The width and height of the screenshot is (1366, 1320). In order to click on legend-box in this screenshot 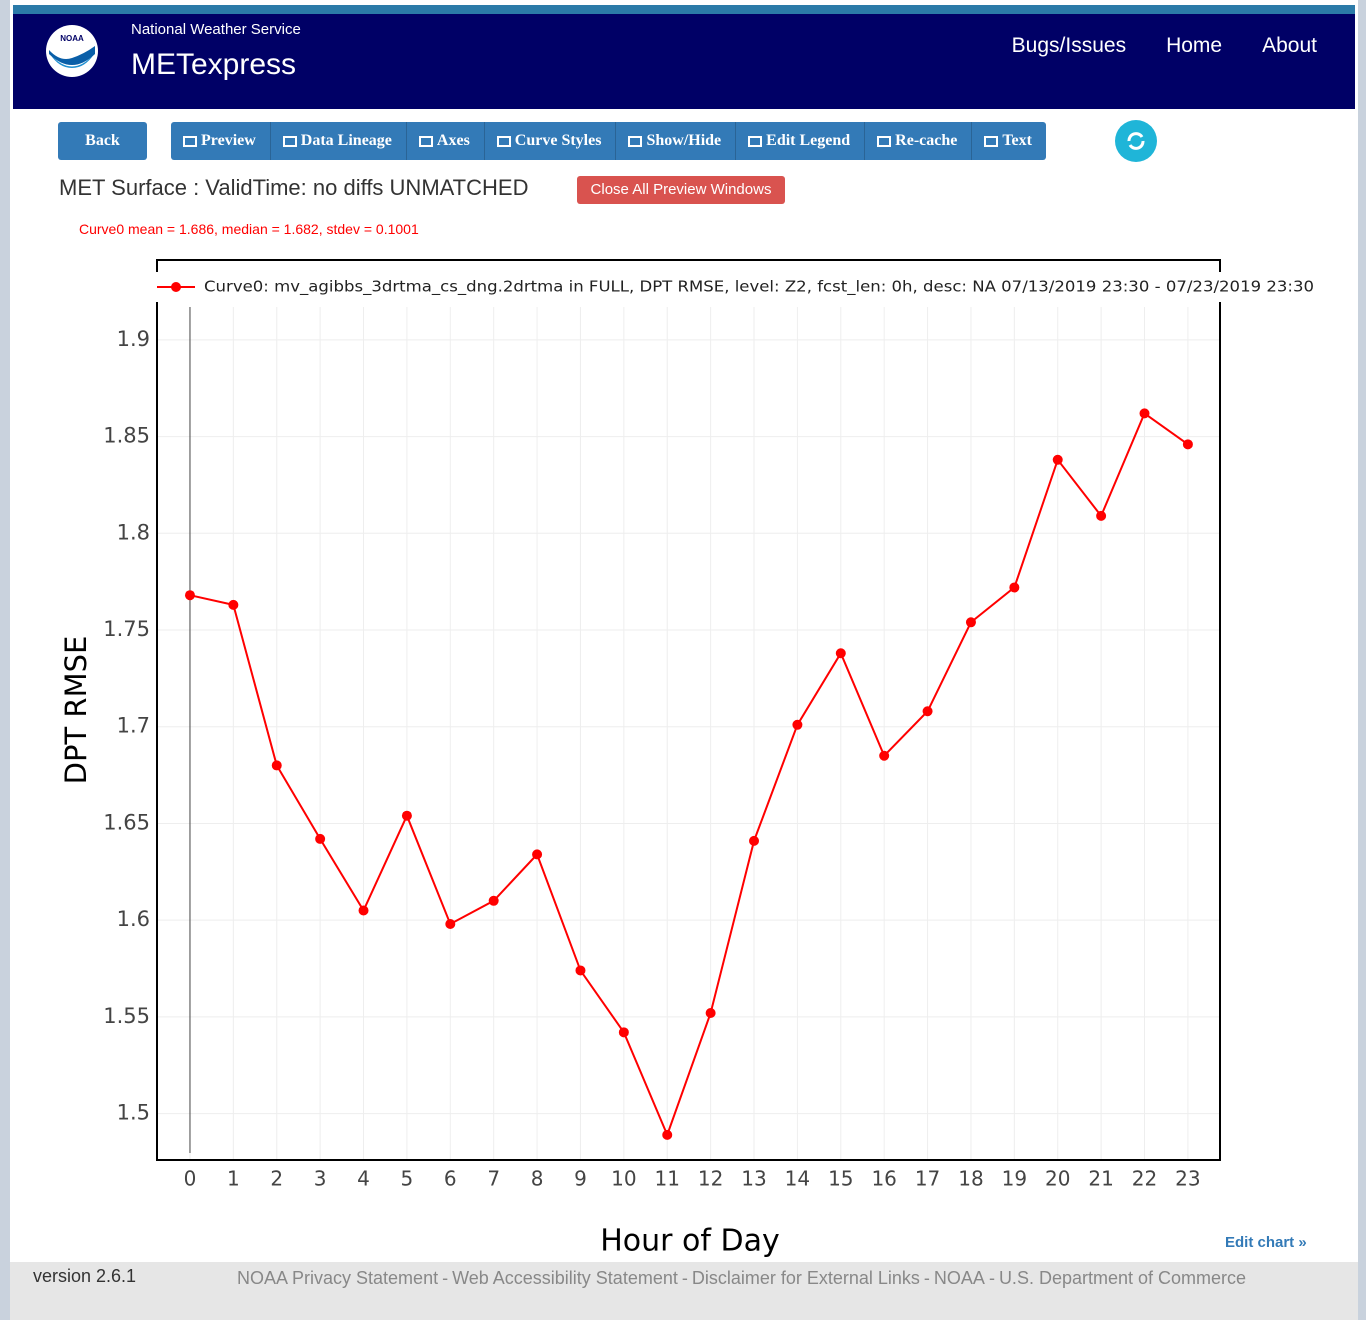, I will do `click(737, 287)`.